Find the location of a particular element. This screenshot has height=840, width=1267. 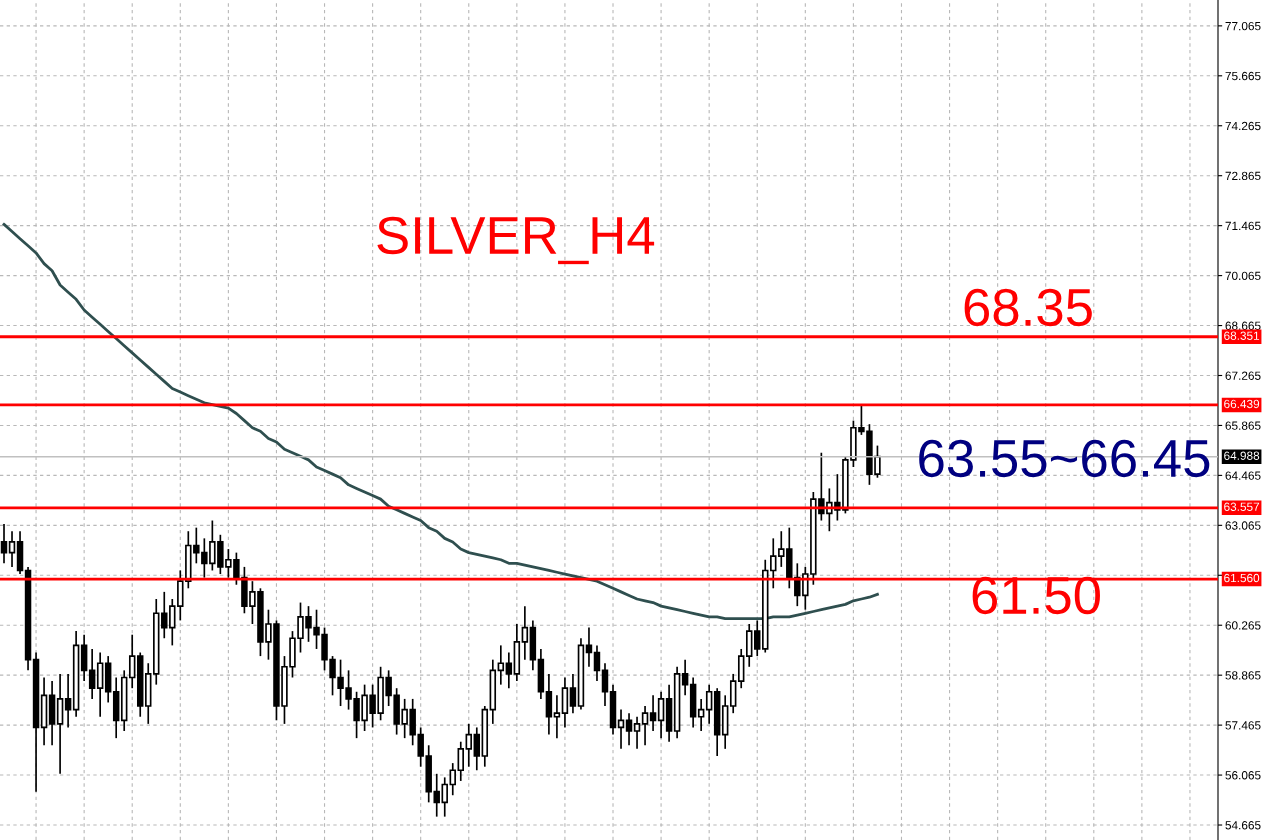

annotation: 63.55~66.45 is located at coordinates (1064, 458).